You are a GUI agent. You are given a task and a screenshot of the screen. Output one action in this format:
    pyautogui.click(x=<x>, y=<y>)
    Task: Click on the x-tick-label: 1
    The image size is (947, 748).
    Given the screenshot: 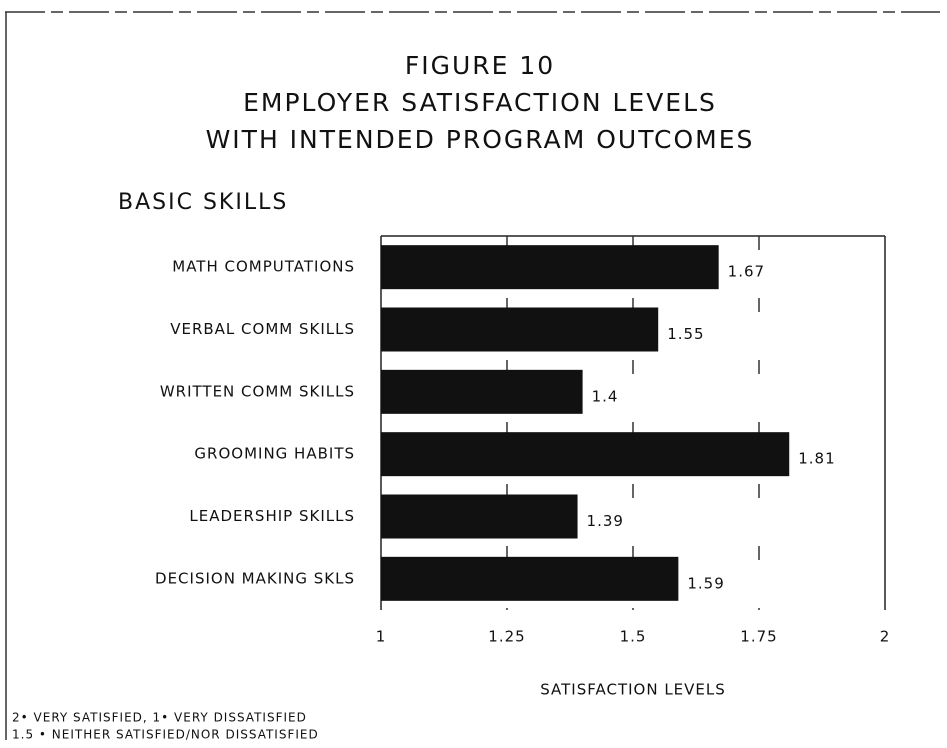 What is the action you would take?
    pyautogui.click(x=381, y=637)
    